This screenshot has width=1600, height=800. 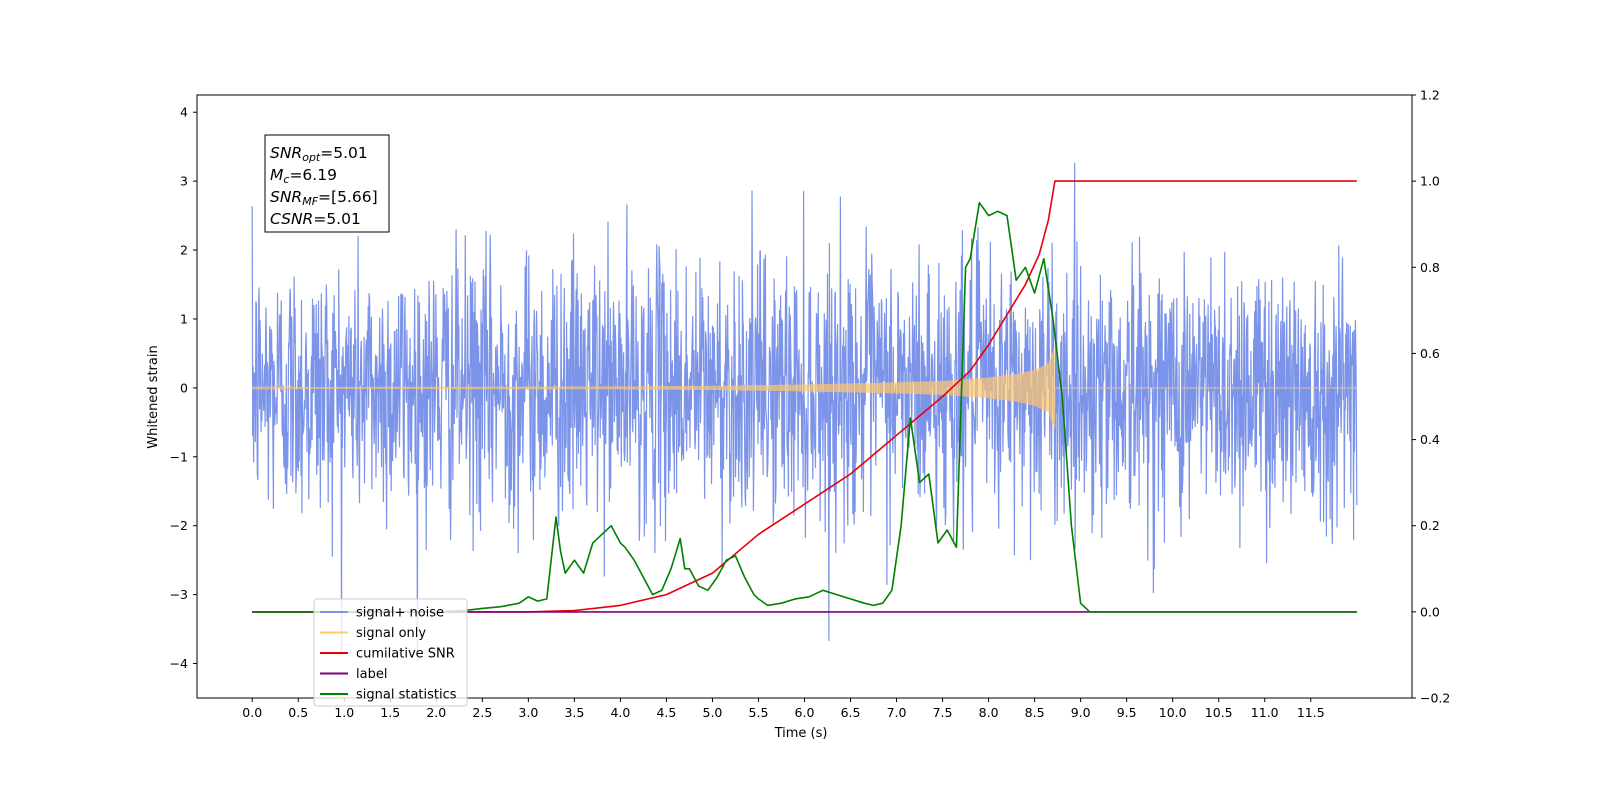 What do you see at coordinates (436, 712) in the screenshot?
I see `x-tick-label: 2.0` at bounding box center [436, 712].